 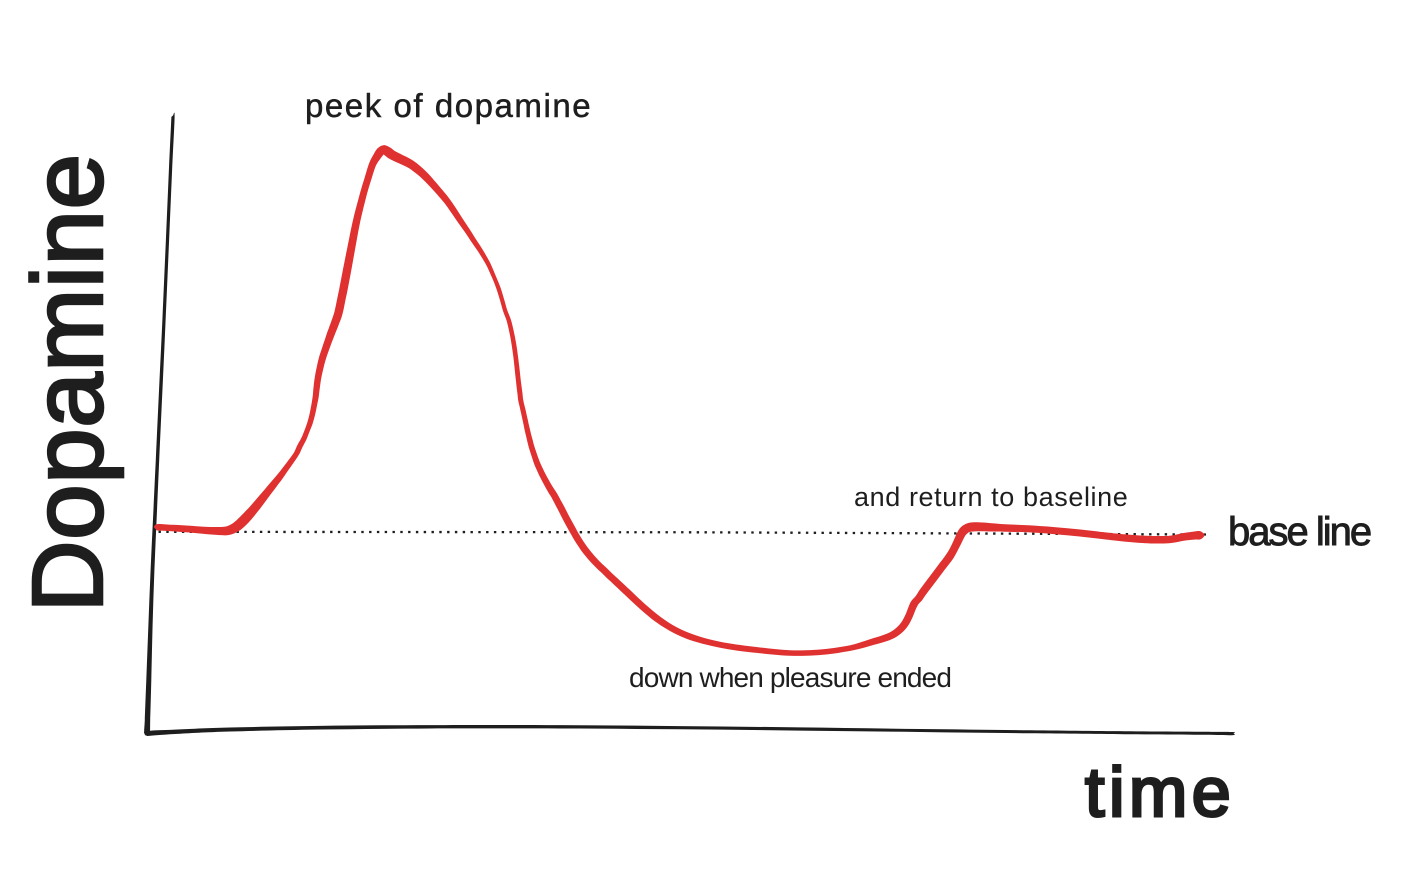 I want to click on svg-text: and return to baseline, so click(x=991, y=497).